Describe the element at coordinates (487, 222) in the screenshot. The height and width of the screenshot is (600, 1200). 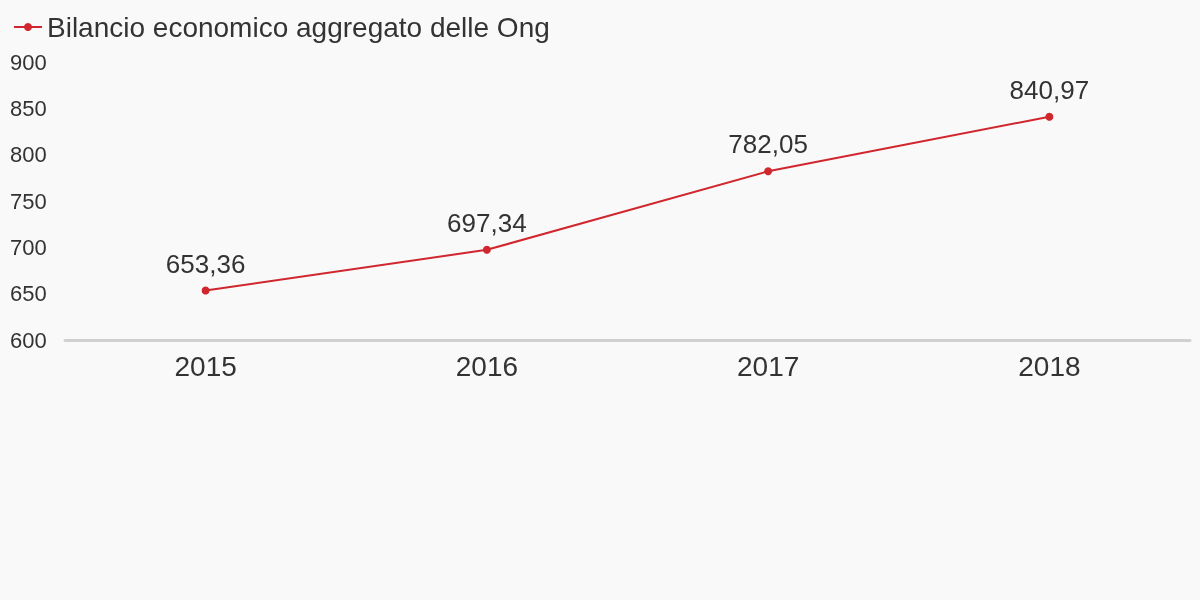
I see `data-label: 697,34` at that location.